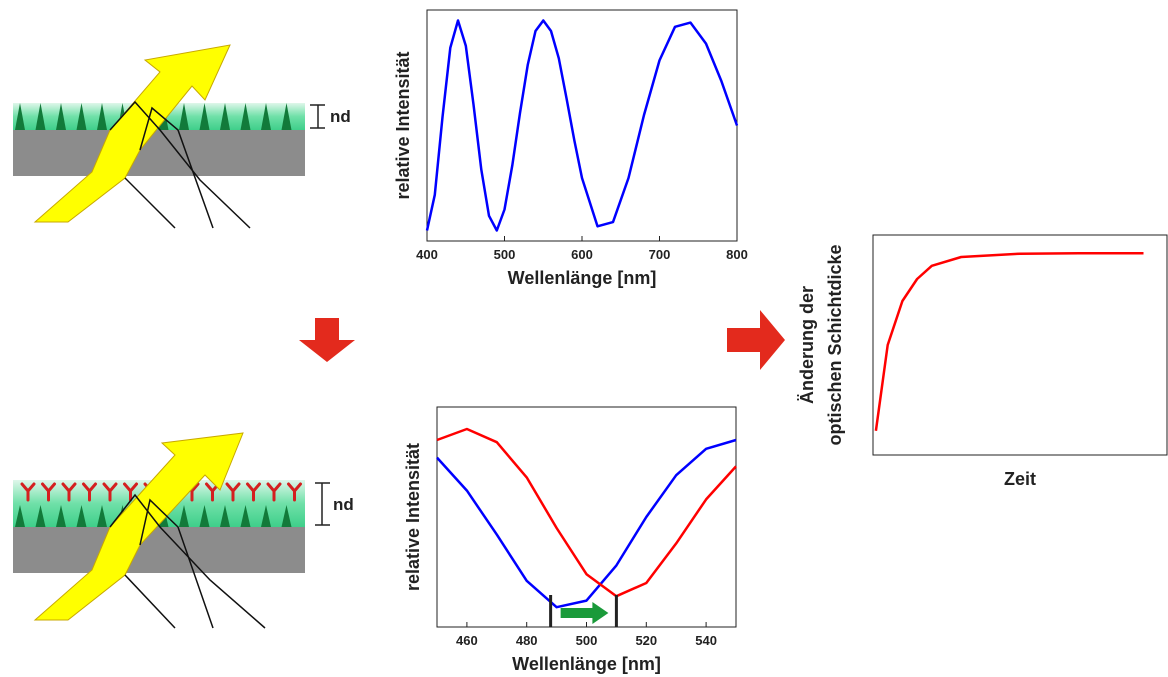  I want to click on x-tick-label: 700, so click(660, 254).